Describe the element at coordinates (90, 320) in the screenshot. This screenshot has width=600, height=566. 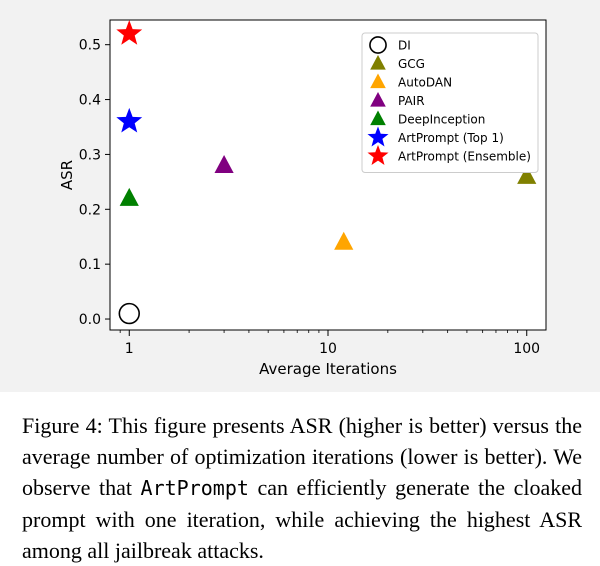
I see `y-tick-label: 0.0` at that location.